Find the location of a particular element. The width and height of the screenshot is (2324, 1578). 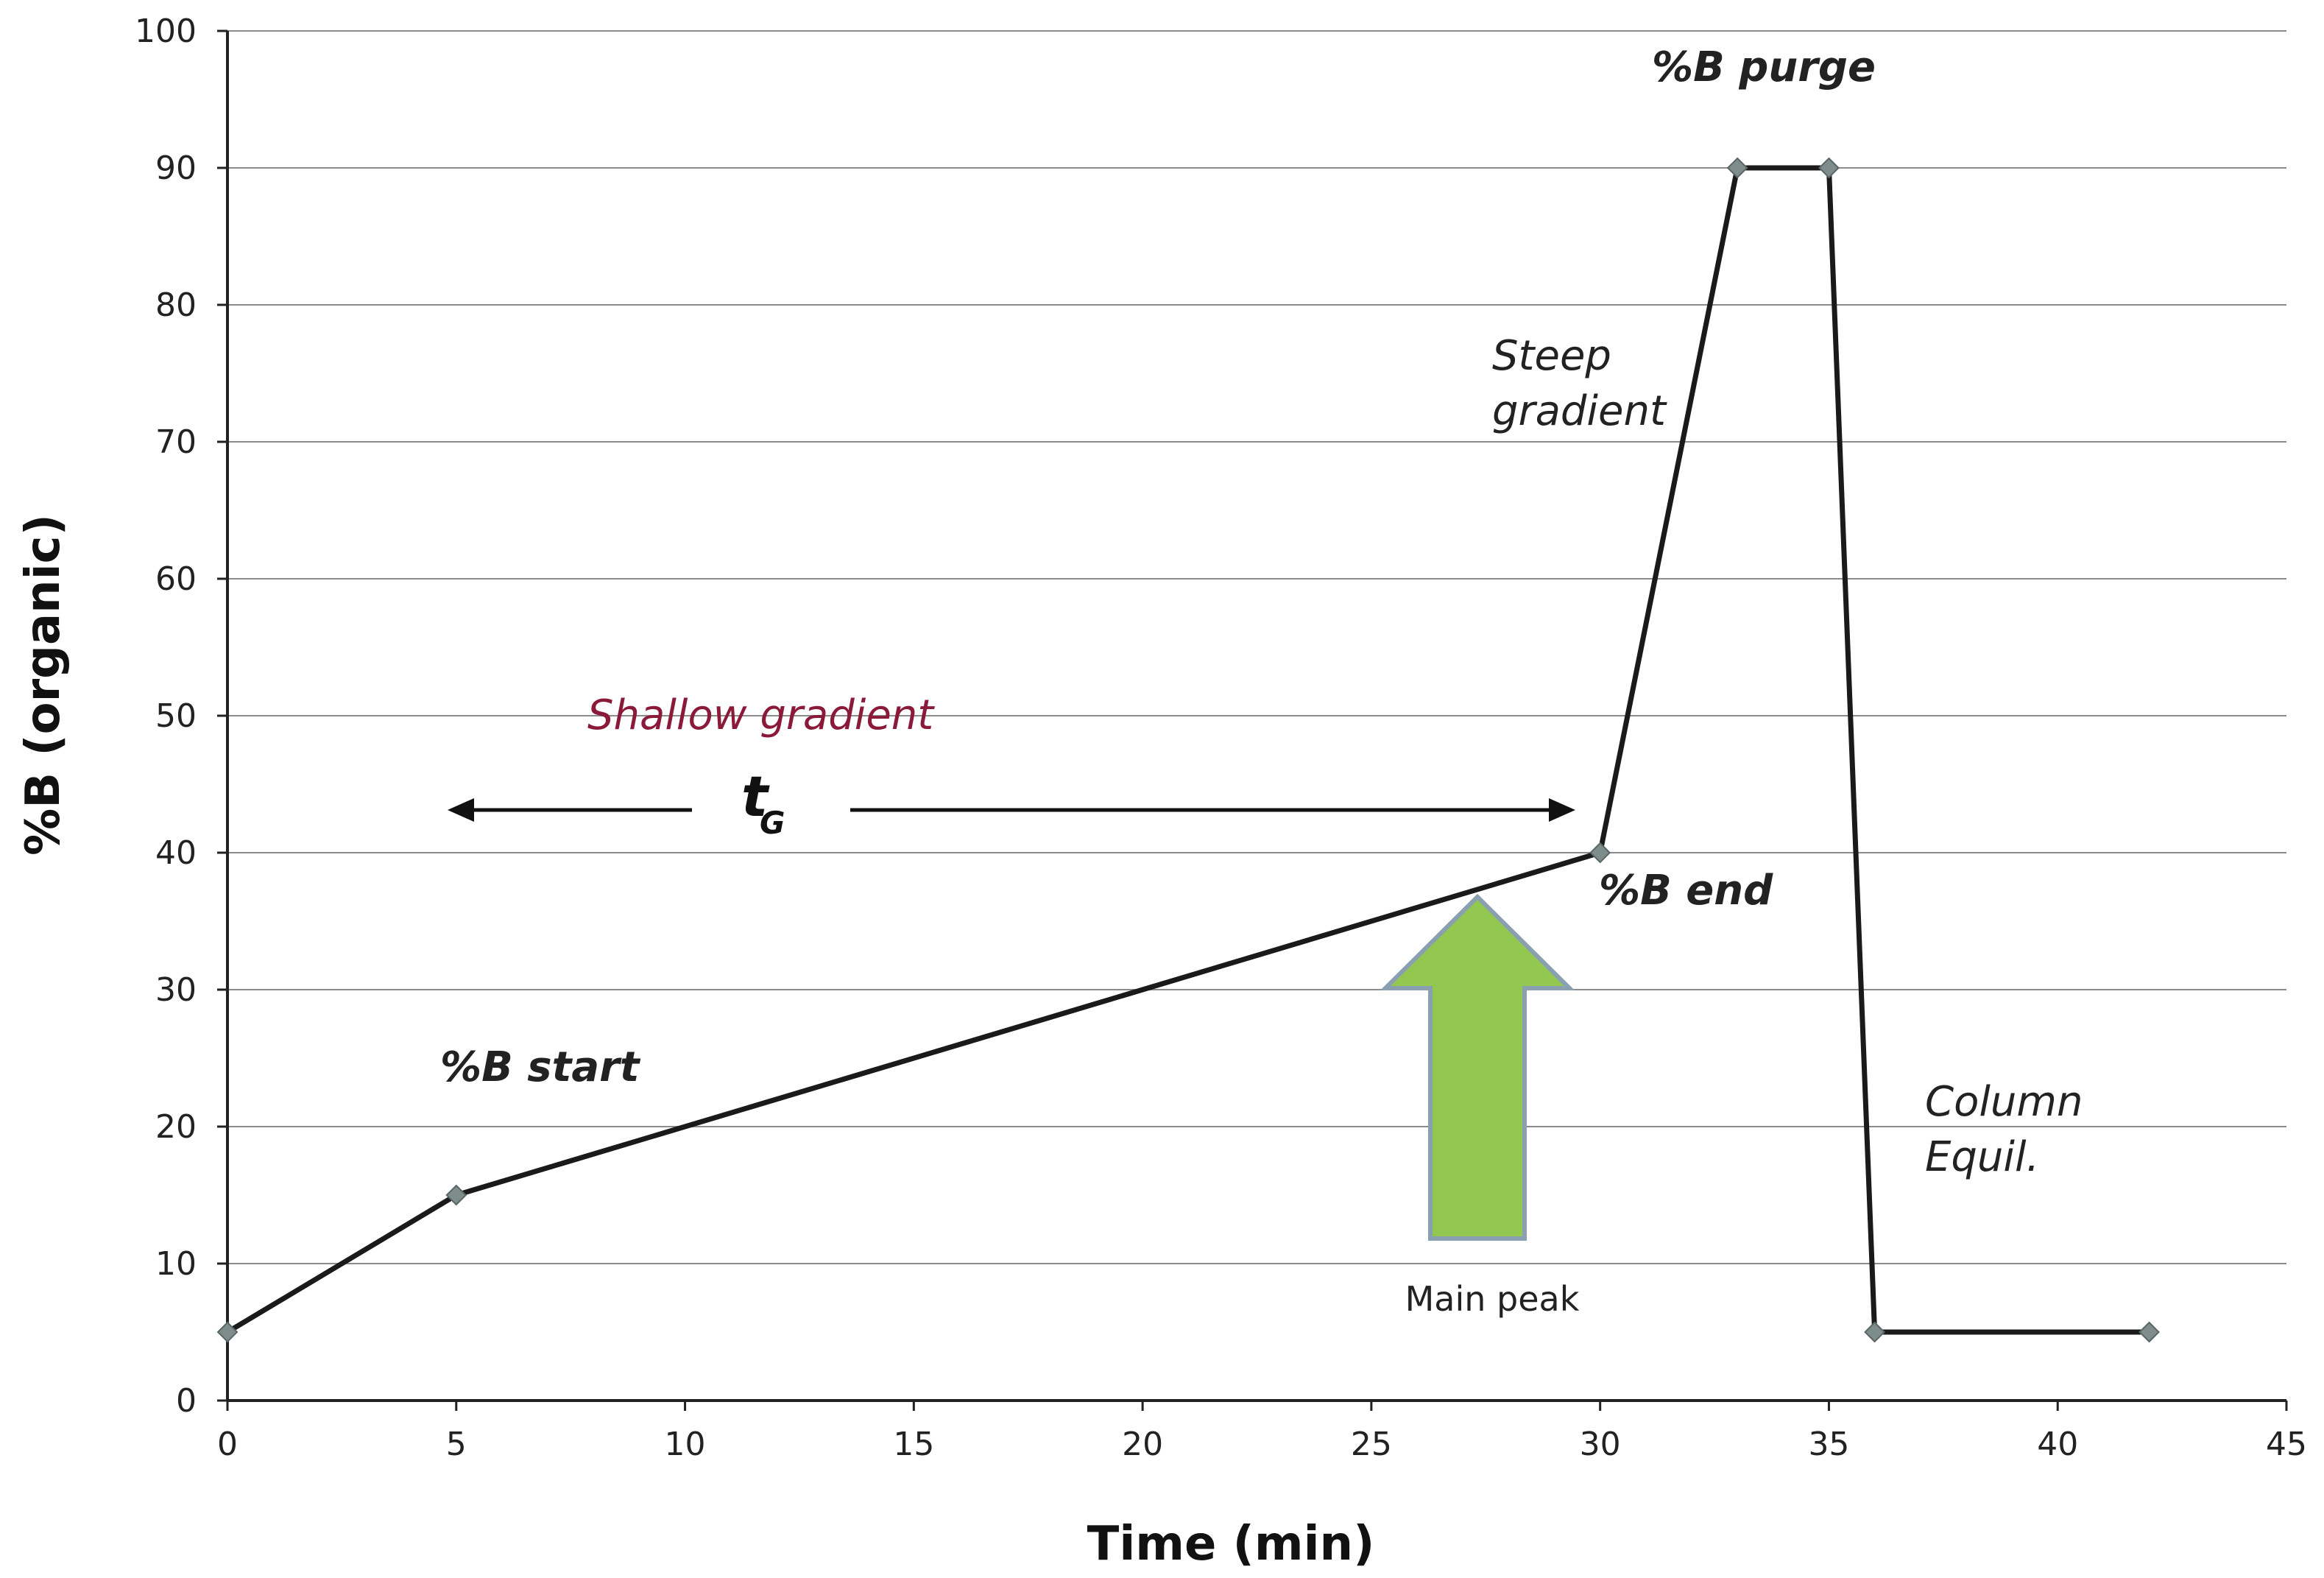

annotation-steep-line2: gradient is located at coordinates (1579, 411).